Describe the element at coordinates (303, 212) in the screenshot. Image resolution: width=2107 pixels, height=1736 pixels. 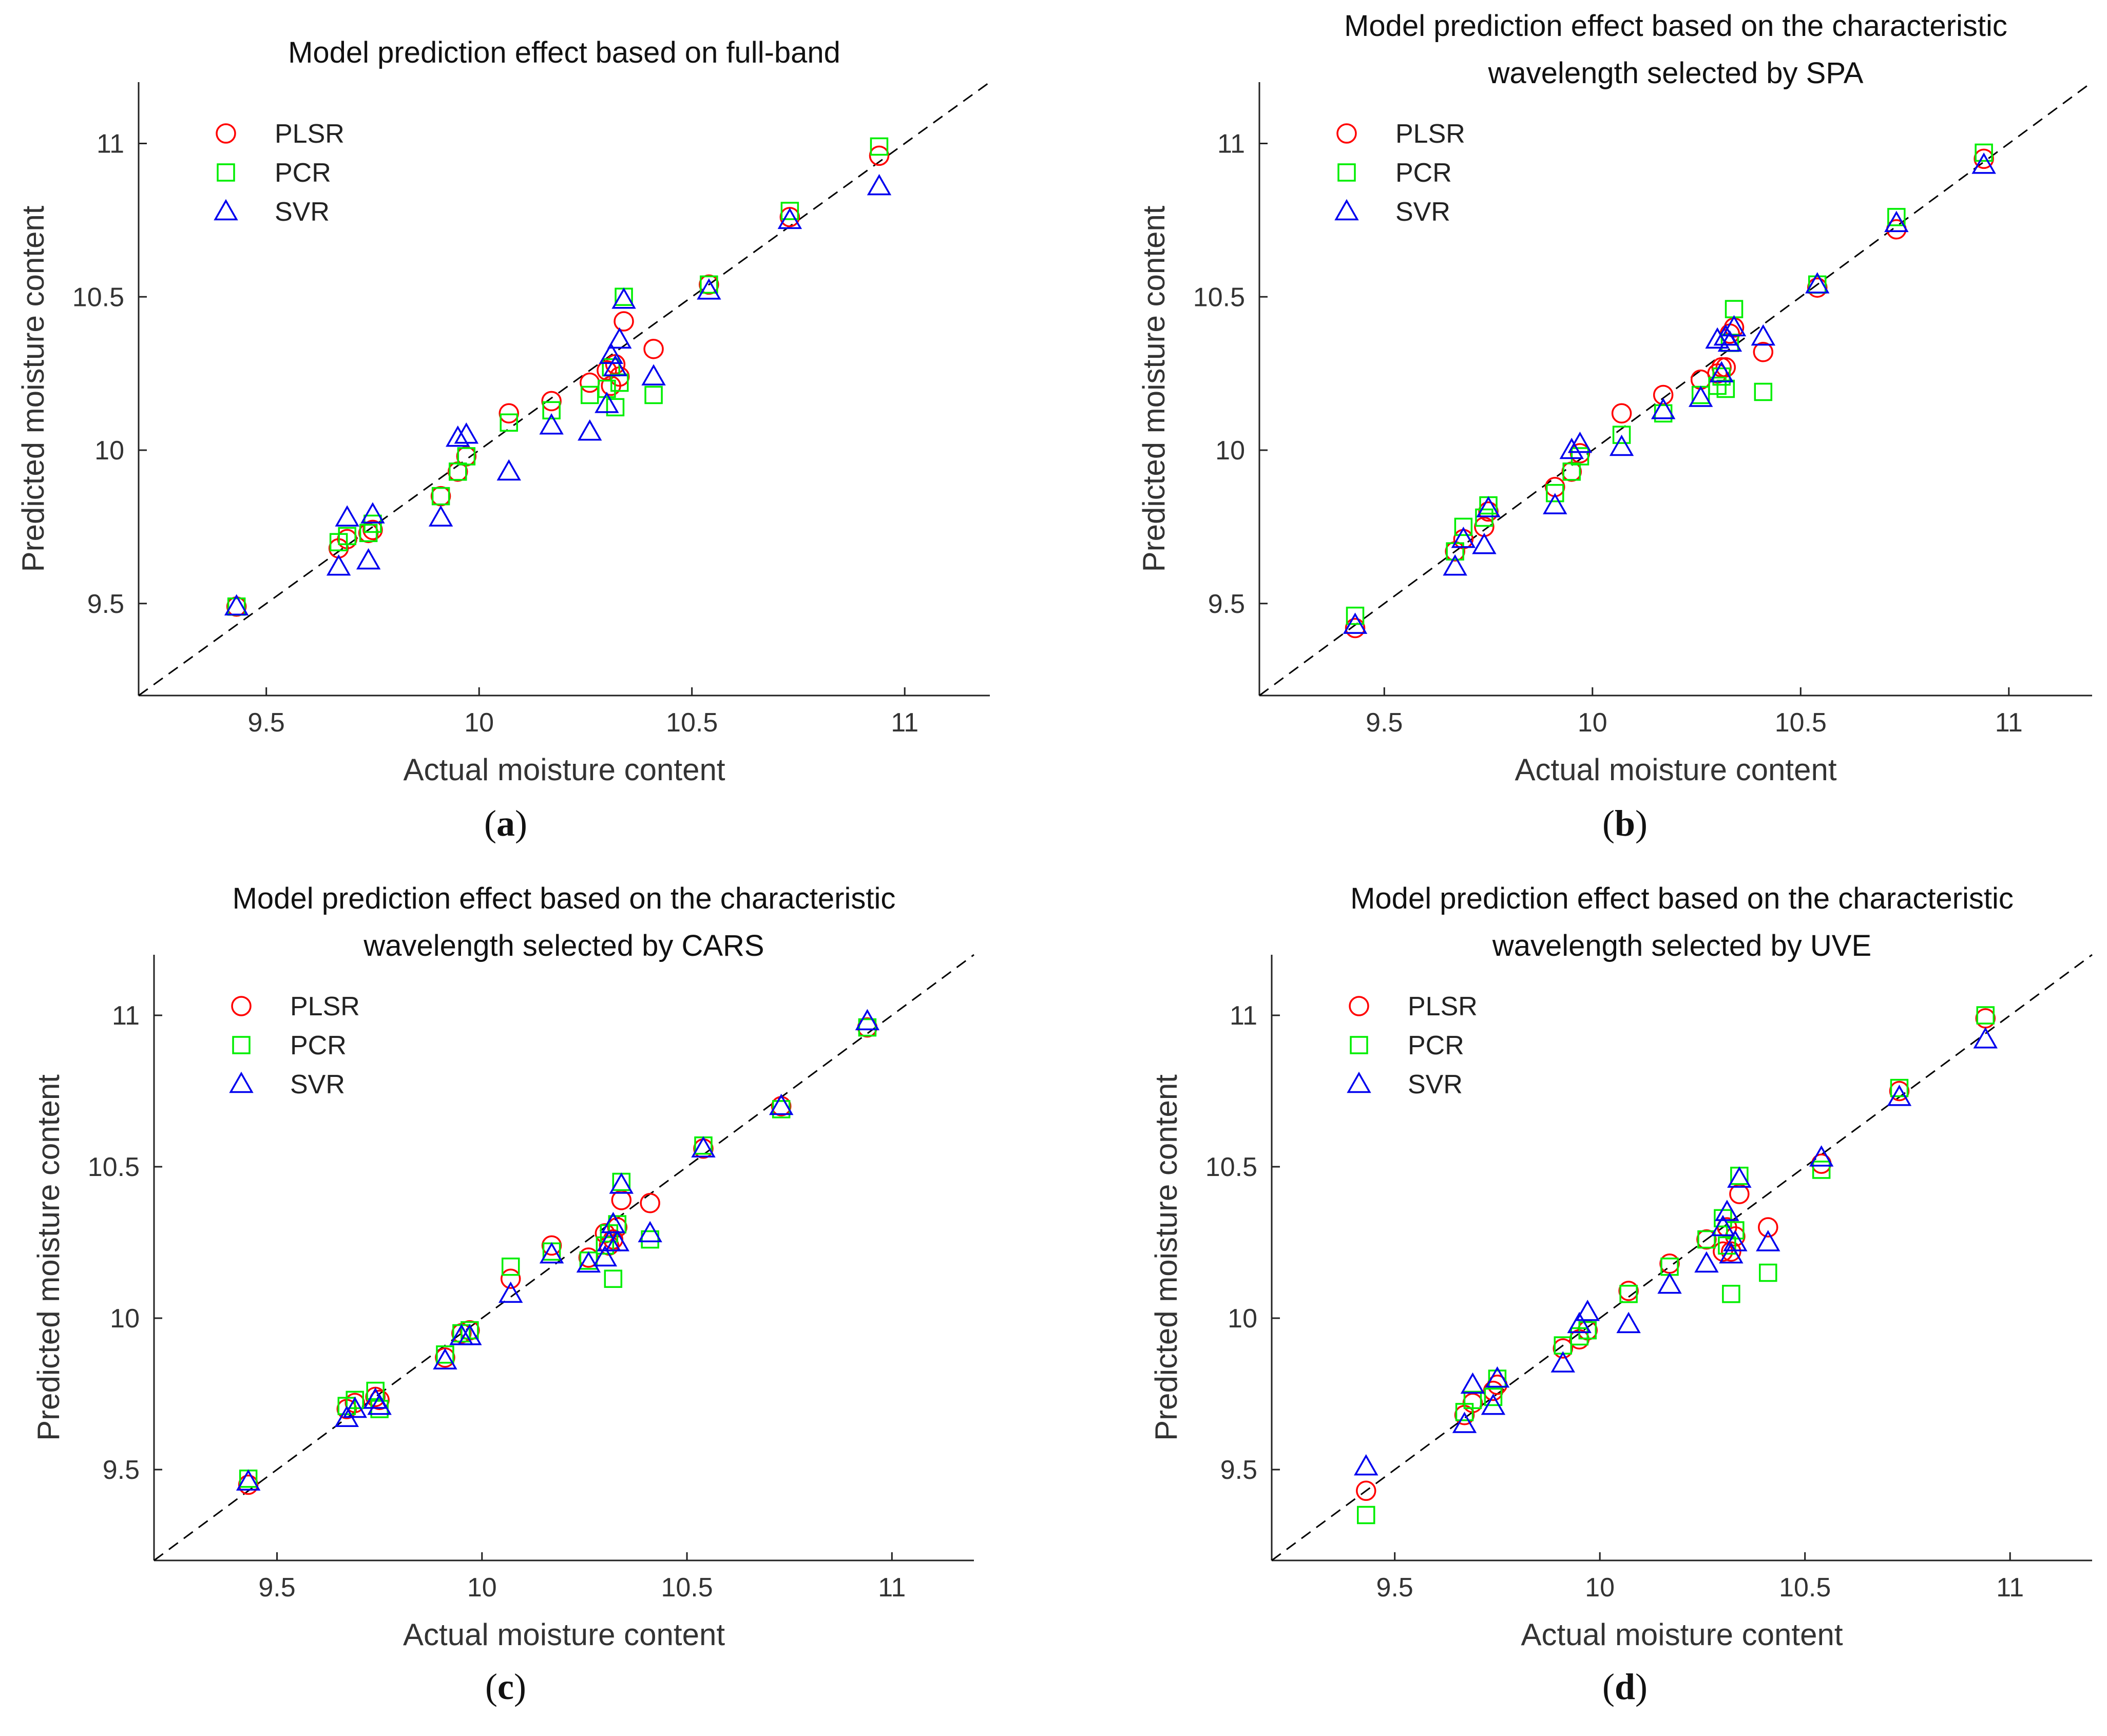
I see `legend-label-svr: SVR` at that location.